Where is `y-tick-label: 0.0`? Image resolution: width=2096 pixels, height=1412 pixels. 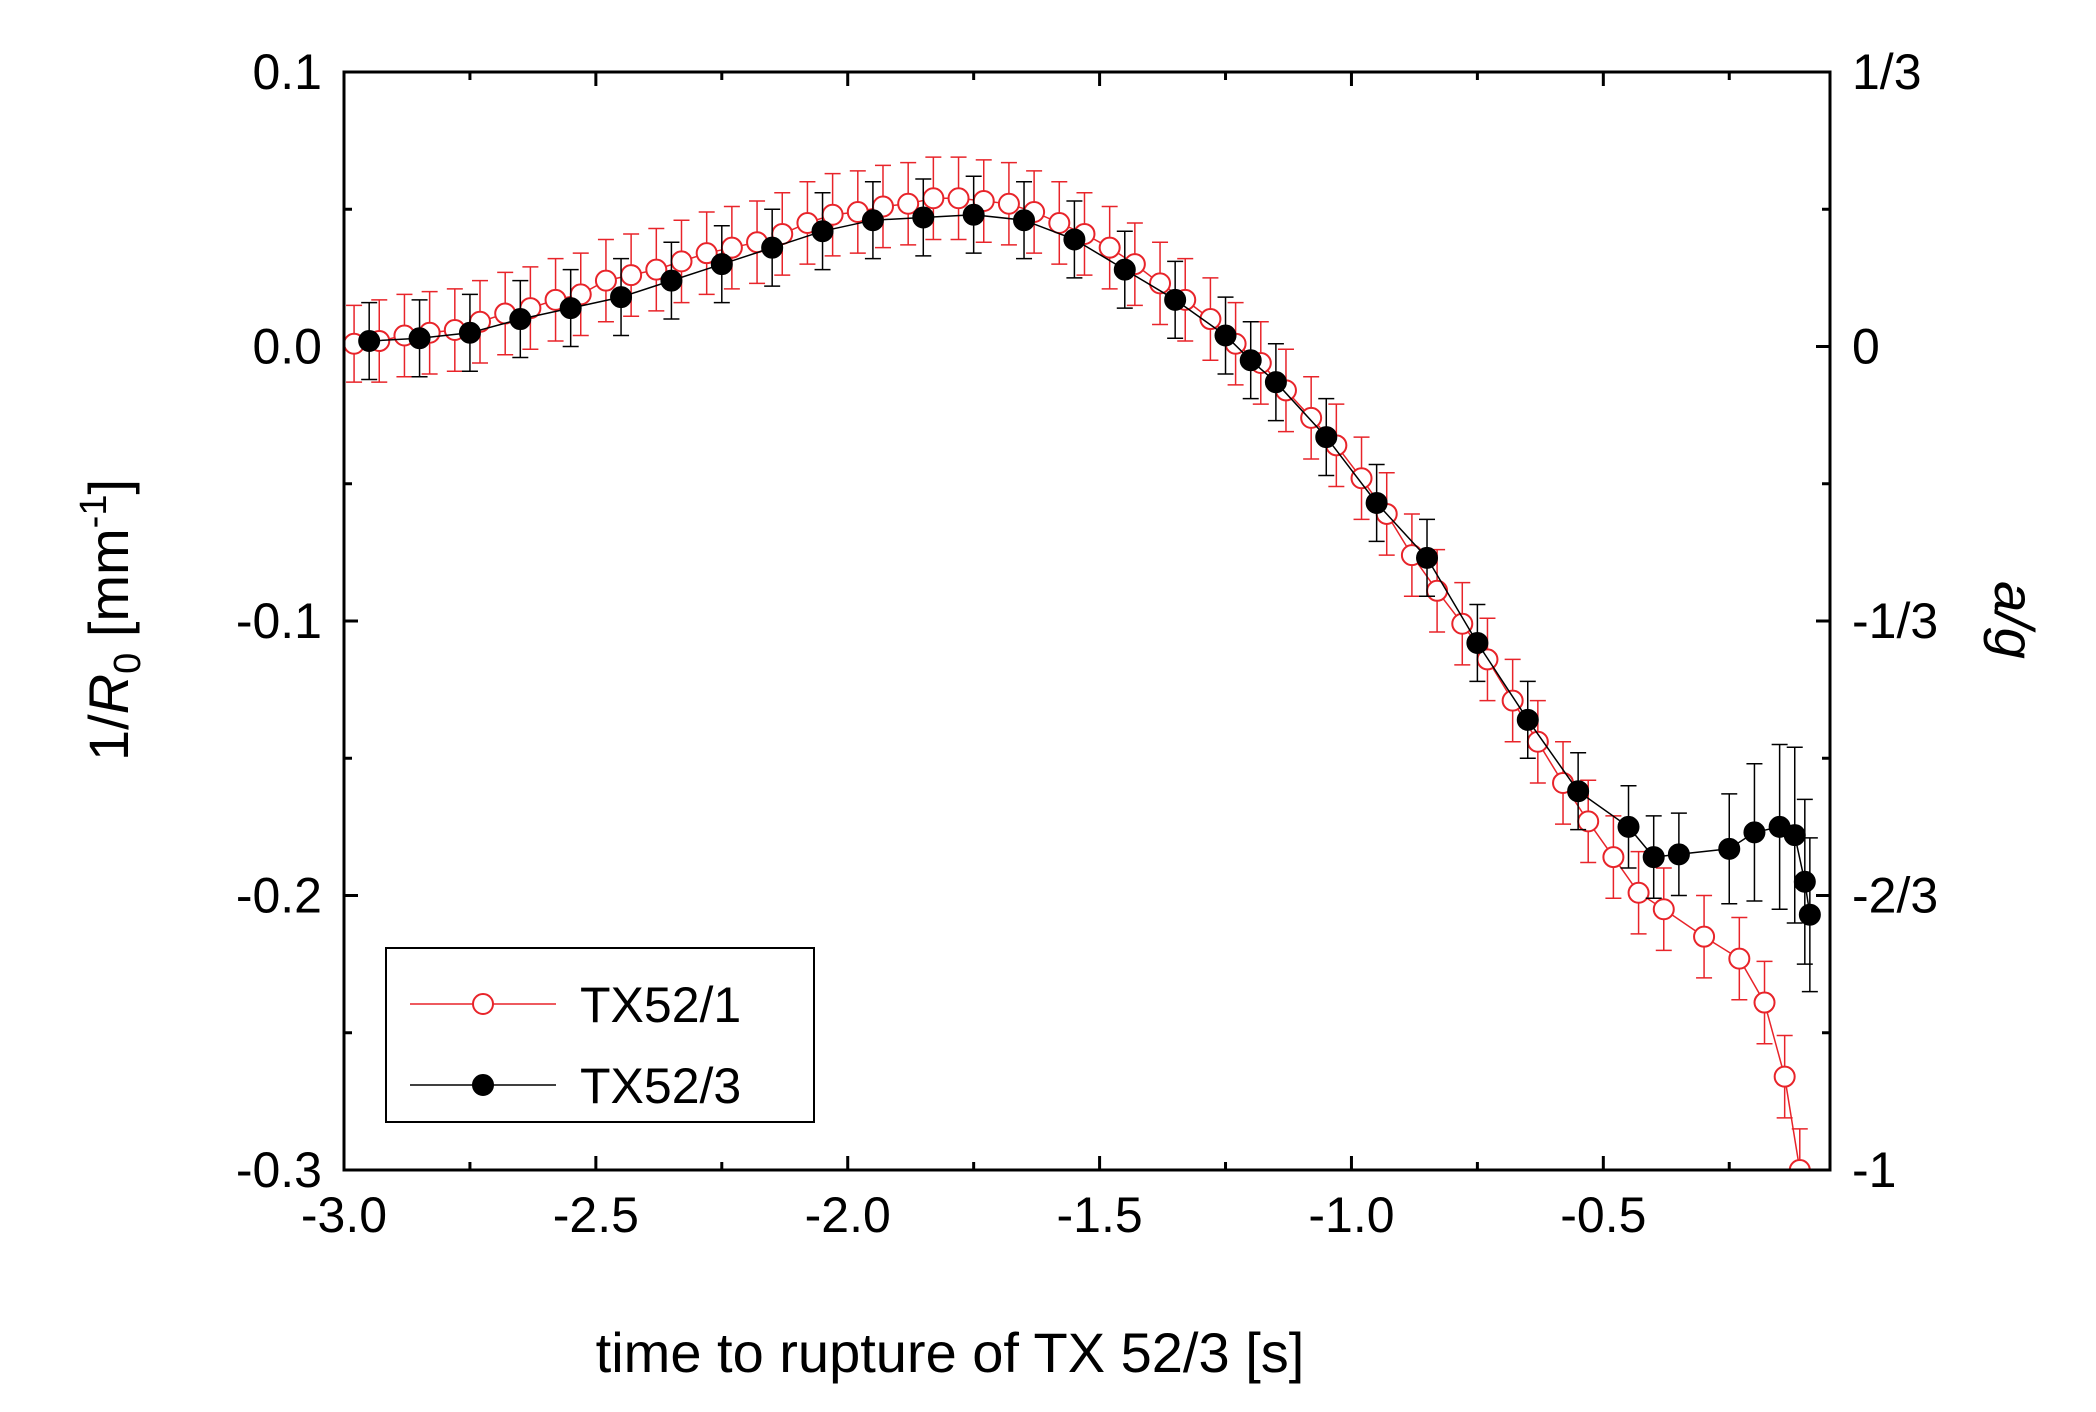
y-tick-label: 0.0 is located at coordinates (287, 347).